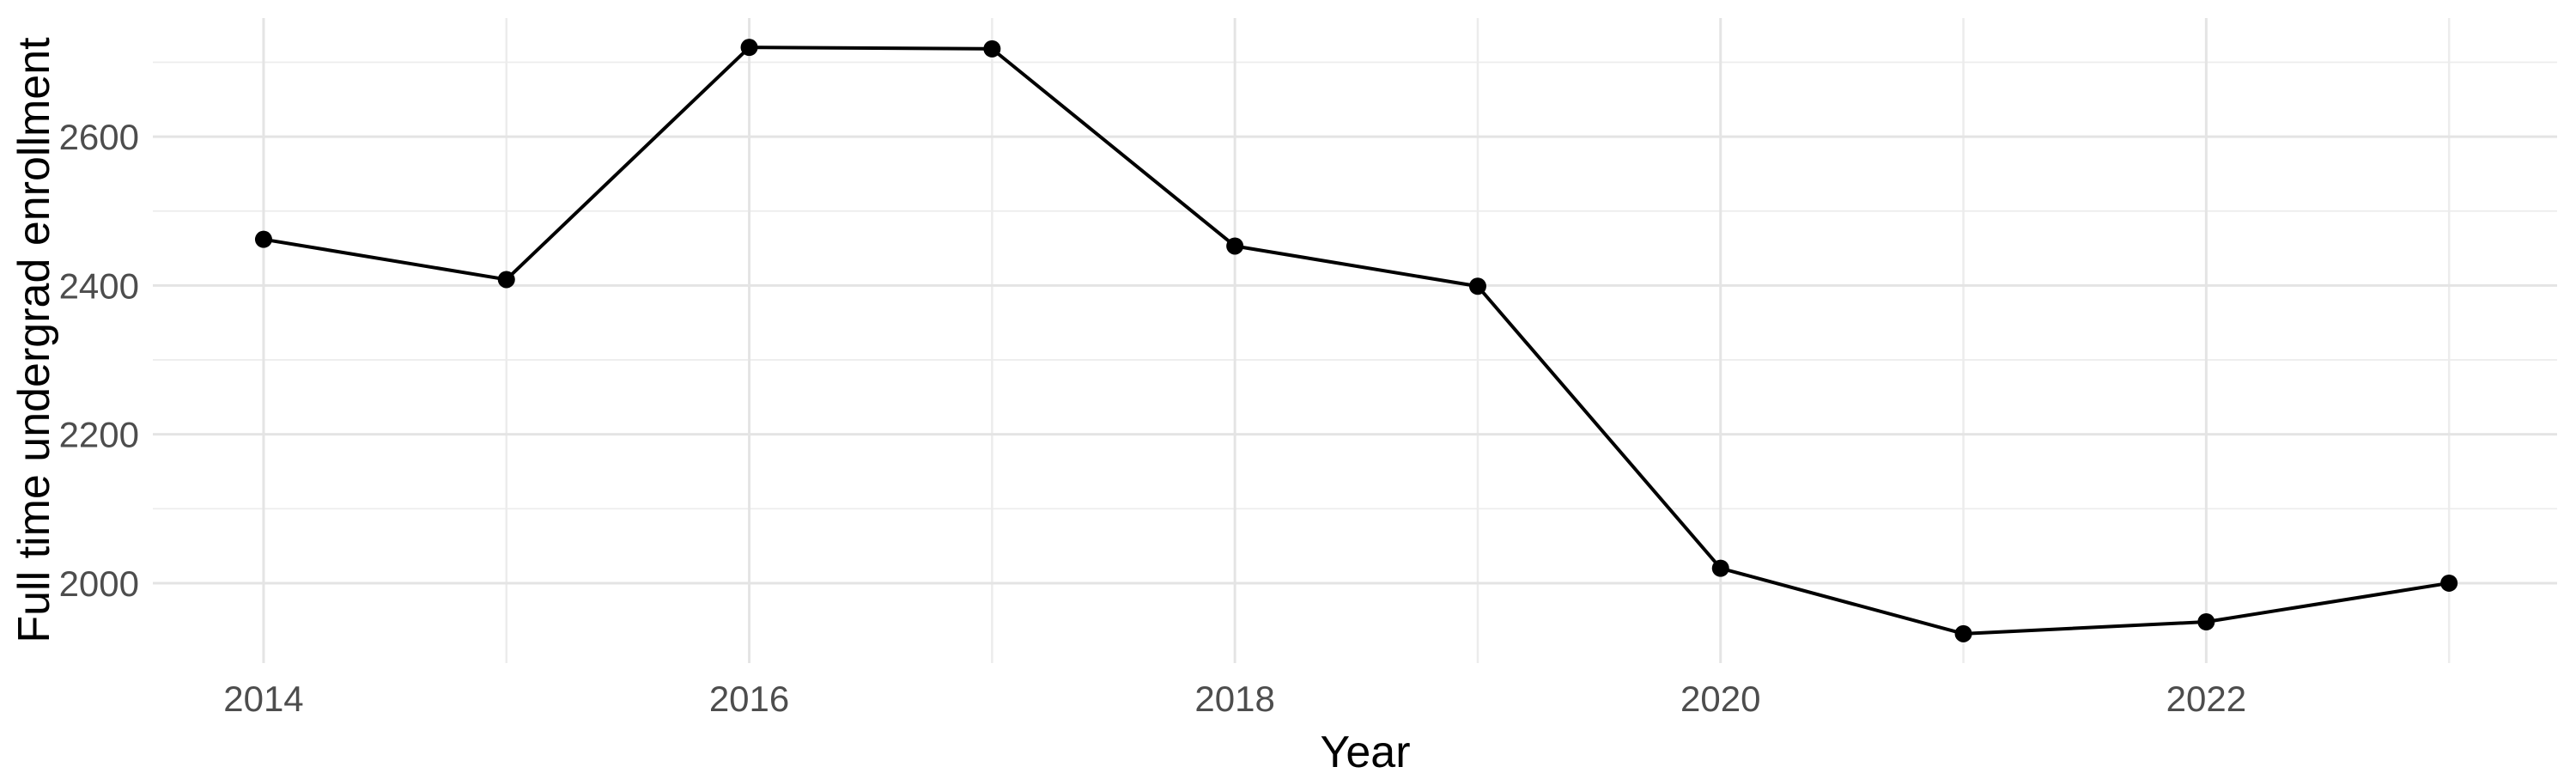 The image size is (2576, 773). I want to click on y-axis-tick-labels: 2000 2200 2400 2600, so click(99, 360).